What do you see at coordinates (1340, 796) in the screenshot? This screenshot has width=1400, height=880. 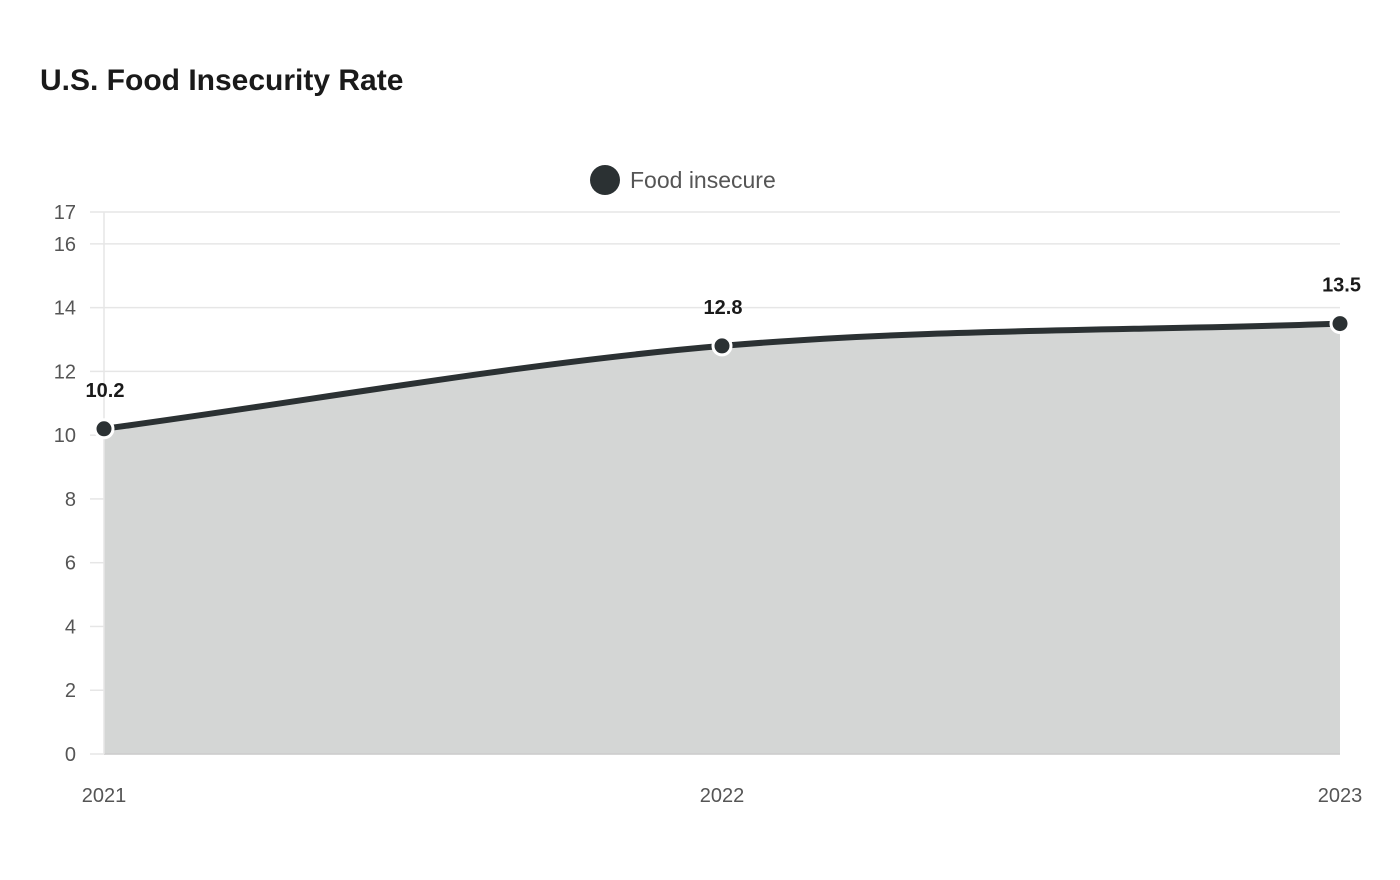 I see `x-tick-label: 2023` at bounding box center [1340, 796].